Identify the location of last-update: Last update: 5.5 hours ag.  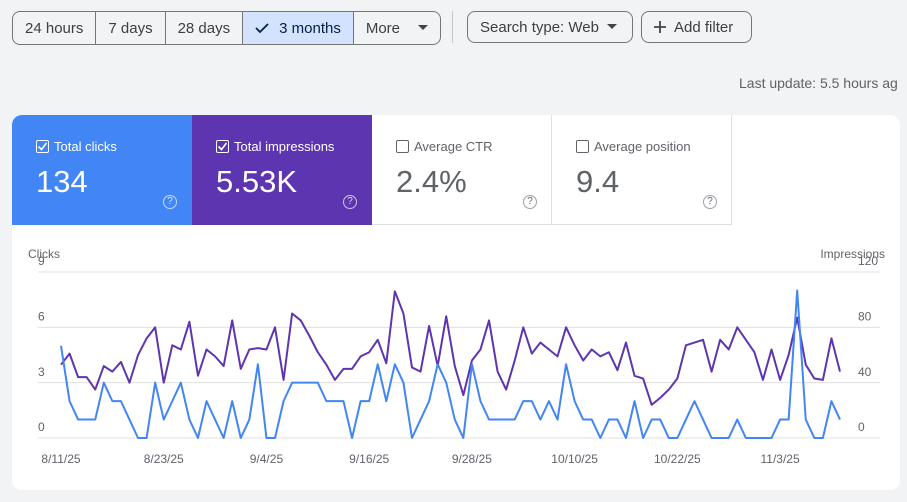
(818, 83).